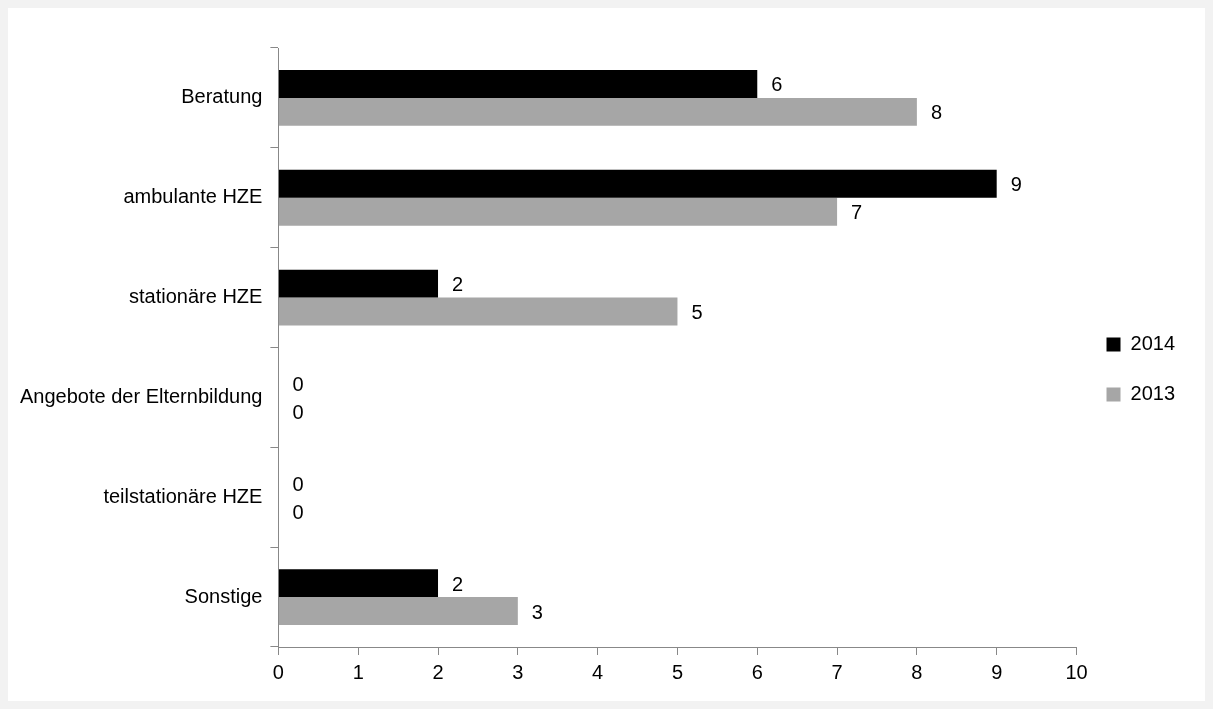 The width and height of the screenshot is (1213, 709). I want to click on x-tick-label: 10, so click(1076, 671).